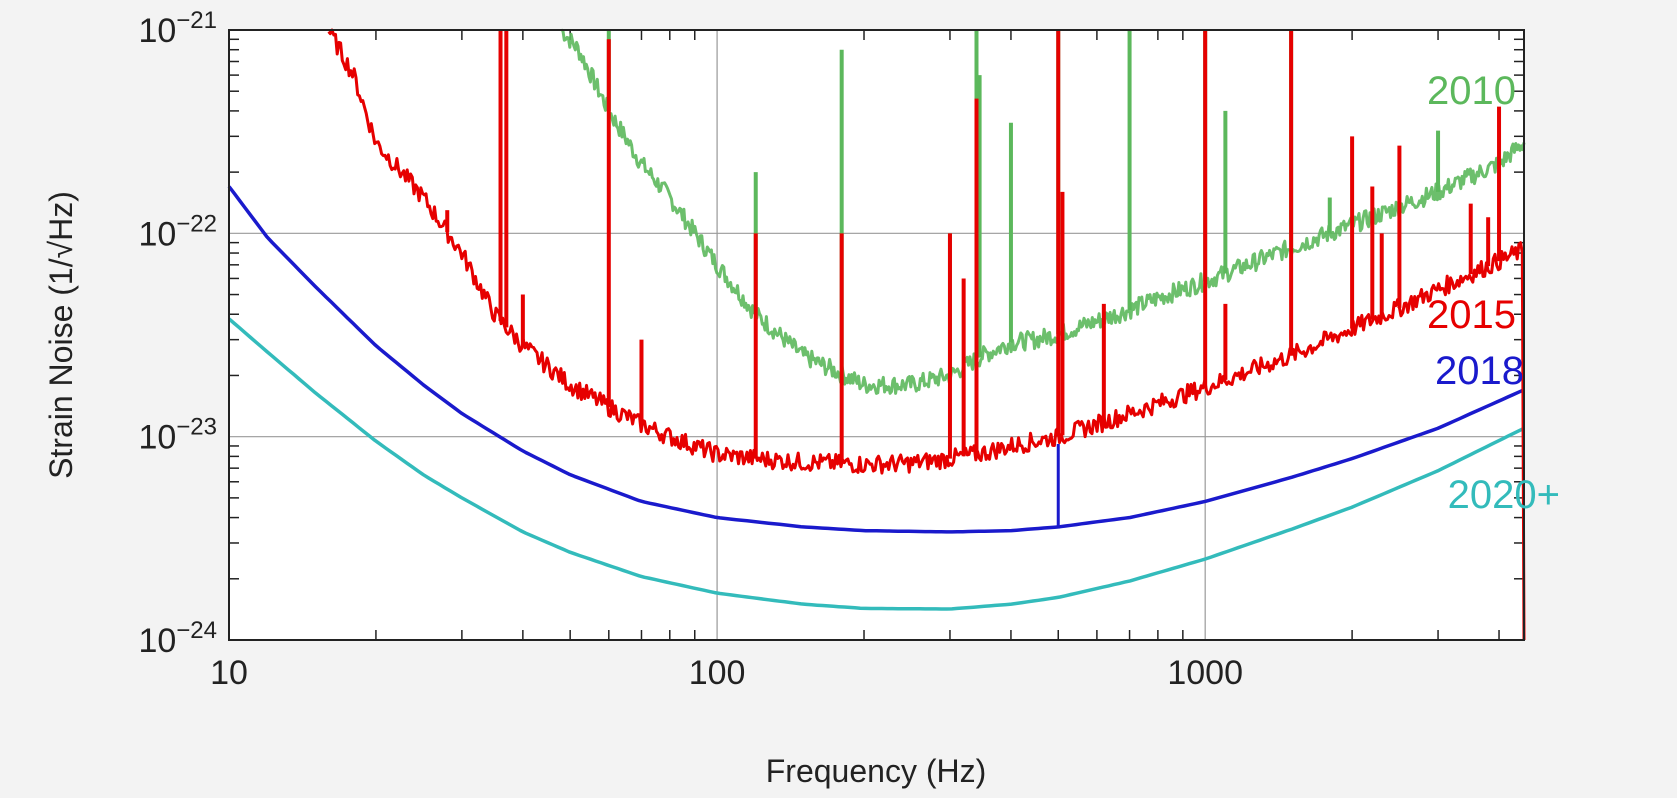  What do you see at coordinates (1504, 495) in the screenshot?
I see `series-label: 2020+` at bounding box center [1504, 495].